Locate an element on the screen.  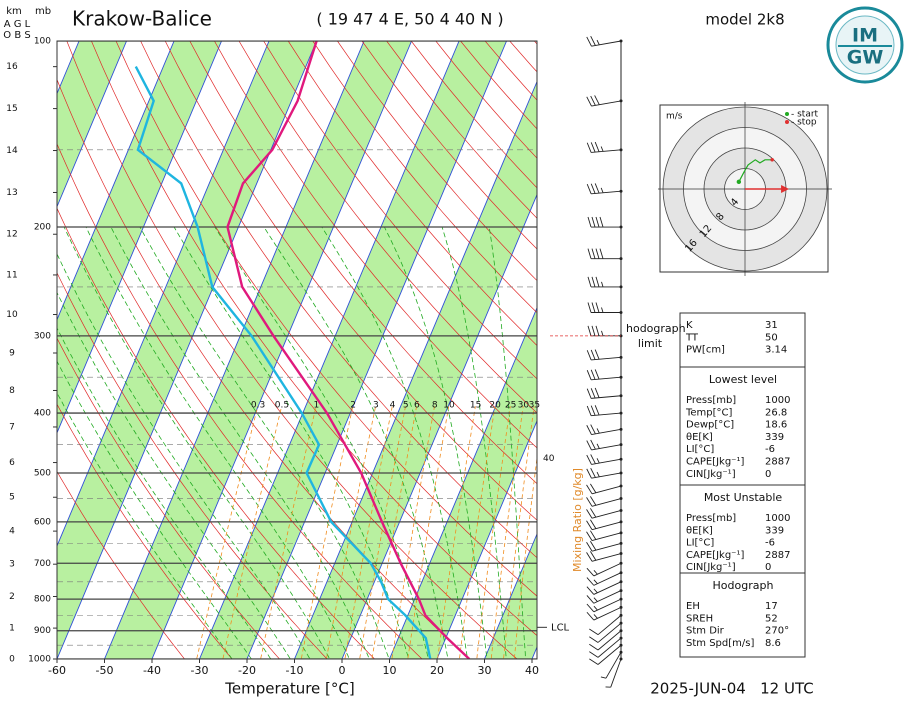
x-tick-label: -50 is located at coordinates (105, 670).